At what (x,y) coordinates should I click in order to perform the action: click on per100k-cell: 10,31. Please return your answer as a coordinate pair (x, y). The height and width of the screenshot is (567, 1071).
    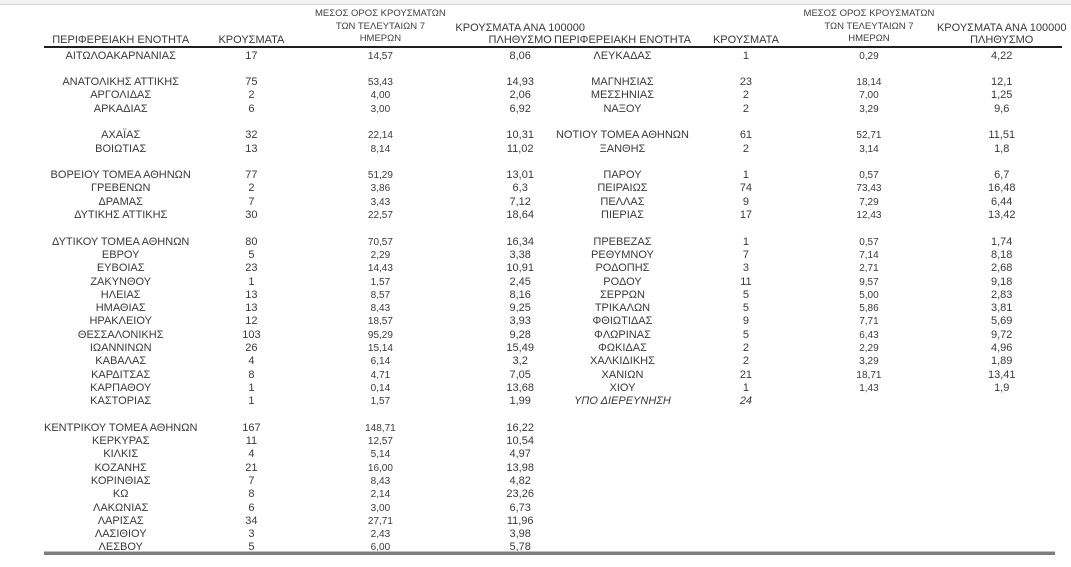
    Looking at the image, I should click on (520, 135).